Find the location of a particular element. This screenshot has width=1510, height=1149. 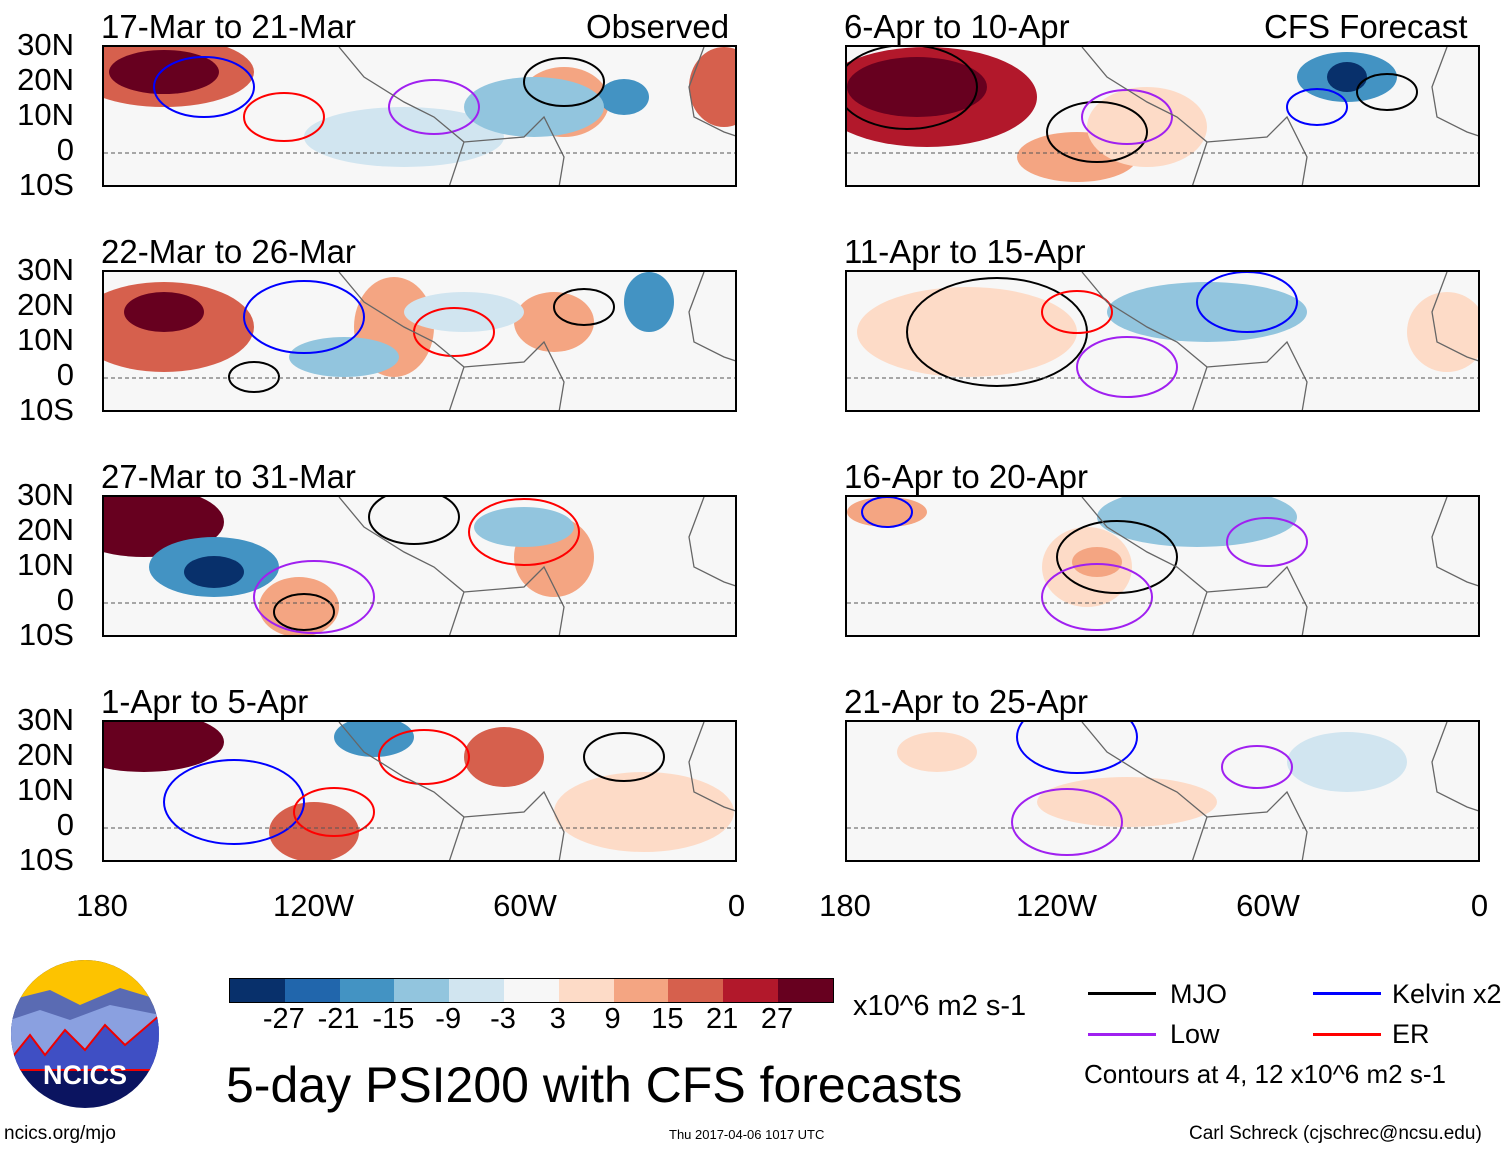

footer-timestamp: Thu 2017-04-06 1017 UTC is located at coordinates (747, 1134).